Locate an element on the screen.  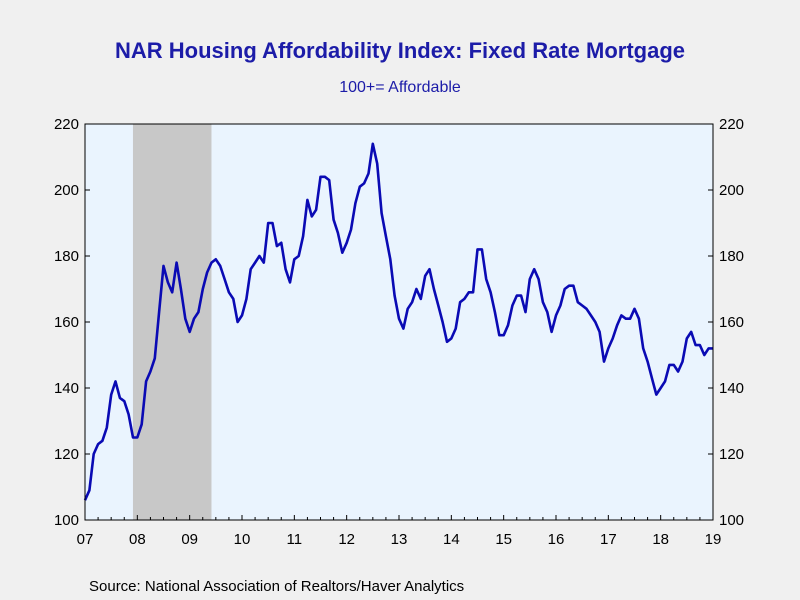
y-tick-label-right: 100 is located at coordinates (731, 520).